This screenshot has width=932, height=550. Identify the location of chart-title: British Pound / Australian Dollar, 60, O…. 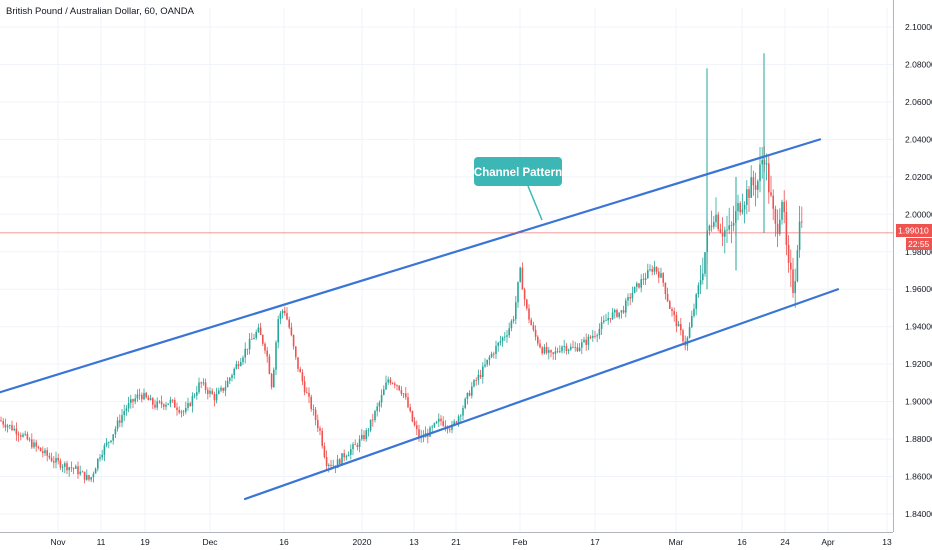
(100, 11).